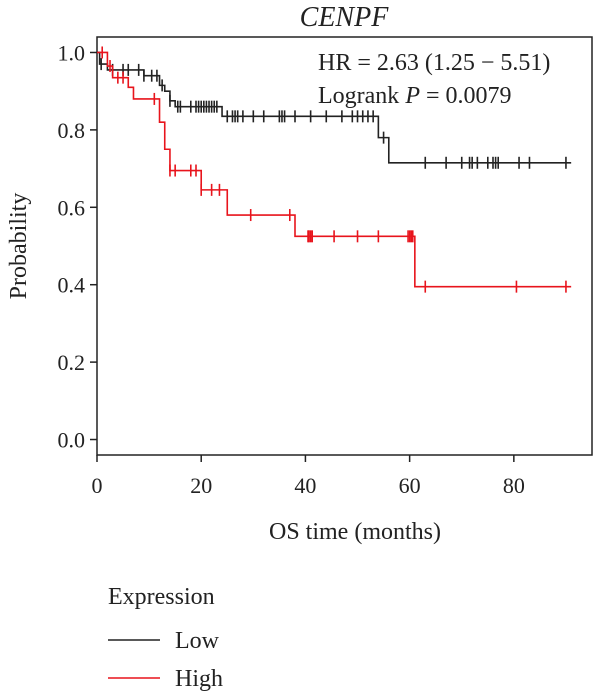 The height and width of the screenshot is (698, 600). I want to click on y-tick-label: 1.0, so click(72, 52).